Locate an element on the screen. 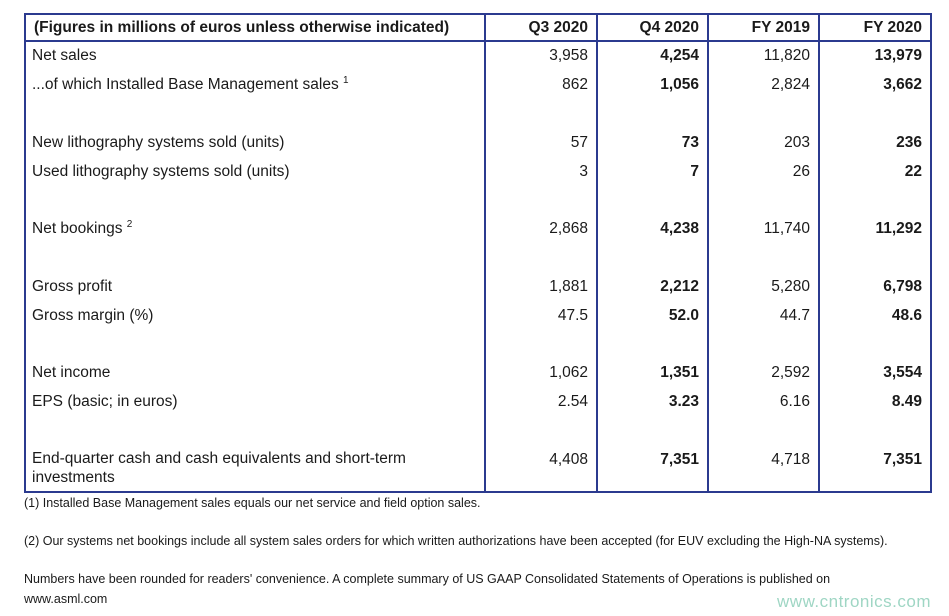  cell-q4-2020: 7 is located at coordinates (652, 171).